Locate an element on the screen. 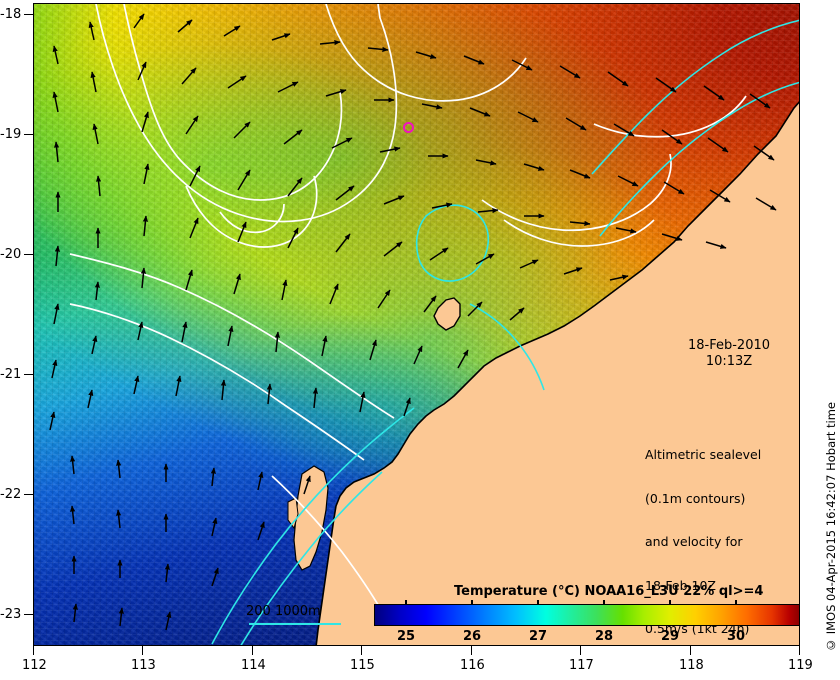 The width and height of the screenshot is (840, 680). legend-line-2: (0.1m contours) is located at coordinates (695, 498).